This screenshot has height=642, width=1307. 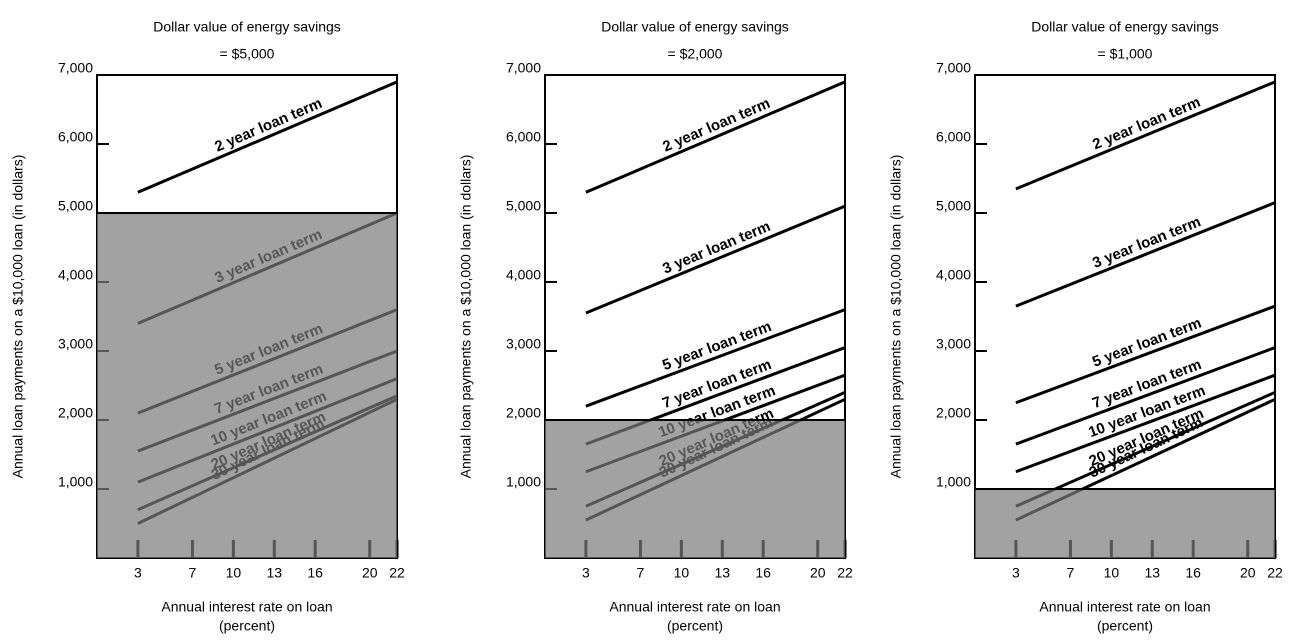 What do you see at coordinates (695, 54) in the screenshot?
I see `savings-label: = $2,000` at bounding box center [695, 54].